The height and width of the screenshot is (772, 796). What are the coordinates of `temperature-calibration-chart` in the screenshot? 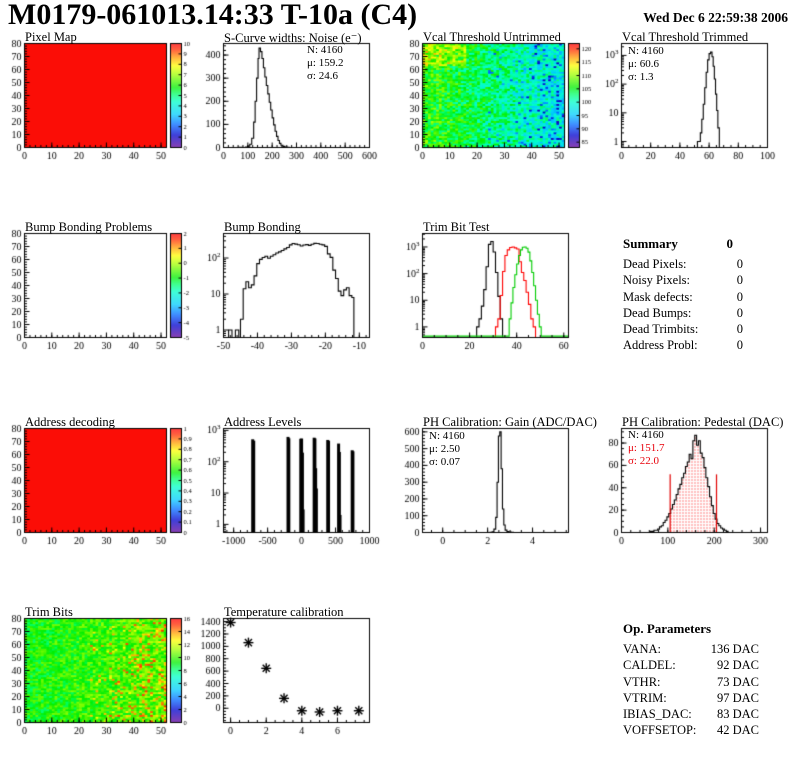 It's located at (298, 672).